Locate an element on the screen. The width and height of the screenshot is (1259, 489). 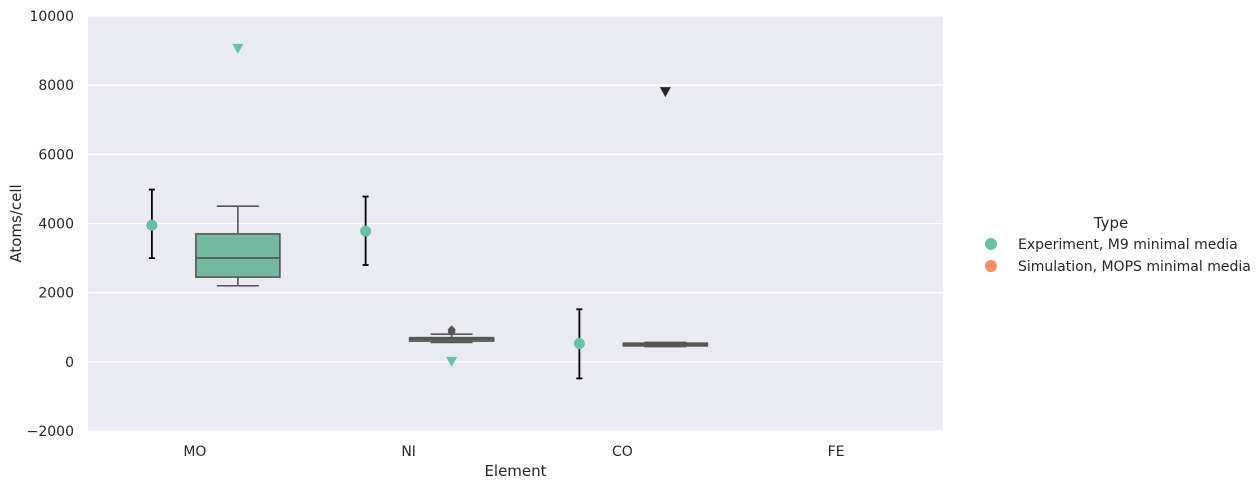
legend-title: Type is located at coordinates (1110, 223).